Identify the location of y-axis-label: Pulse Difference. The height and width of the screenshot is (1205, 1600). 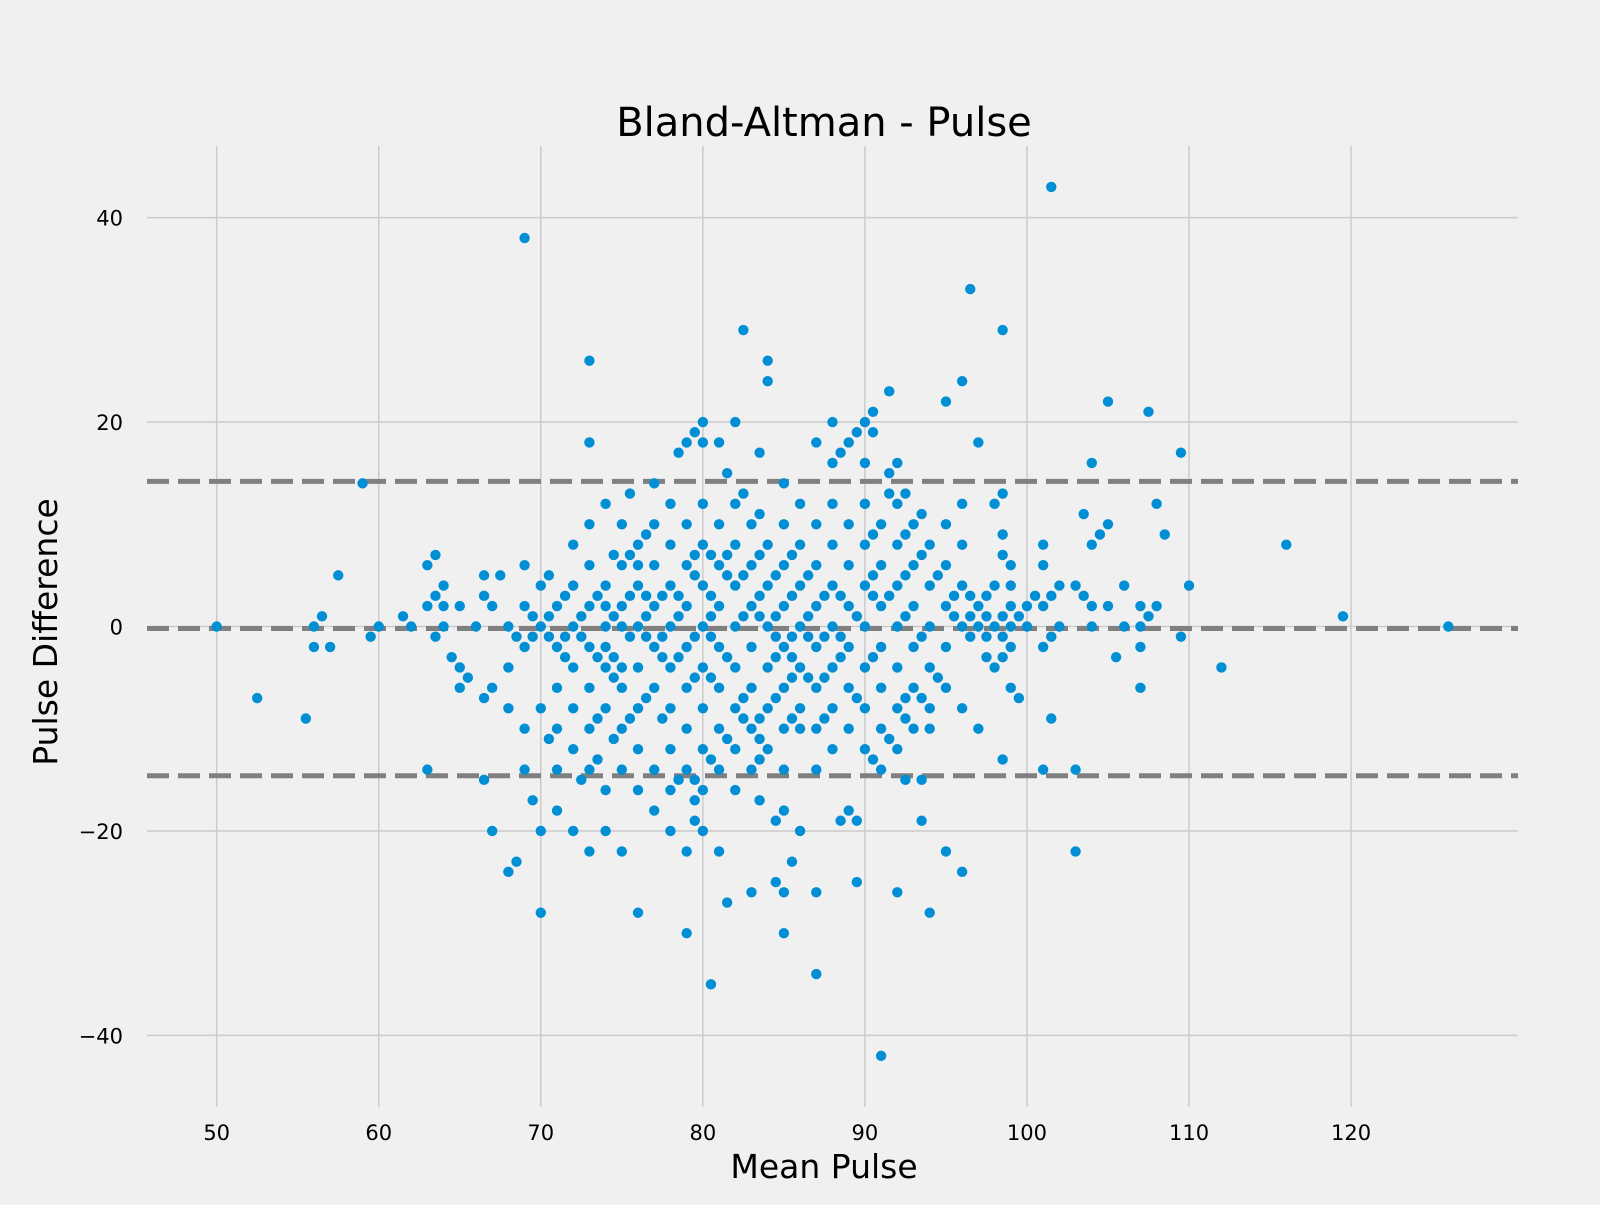
(45, 632).